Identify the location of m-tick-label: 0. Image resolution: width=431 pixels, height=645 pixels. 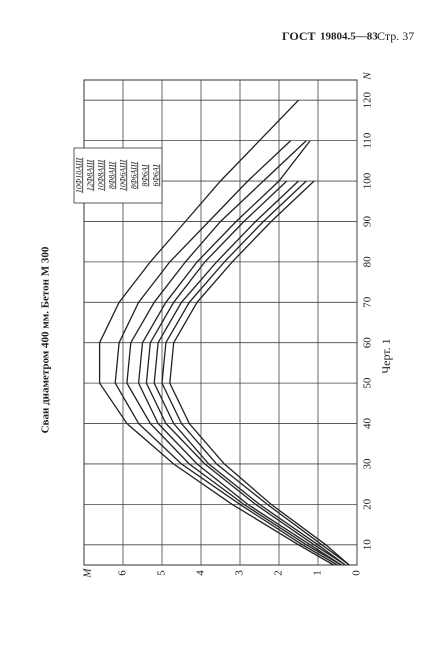
(357, 573).